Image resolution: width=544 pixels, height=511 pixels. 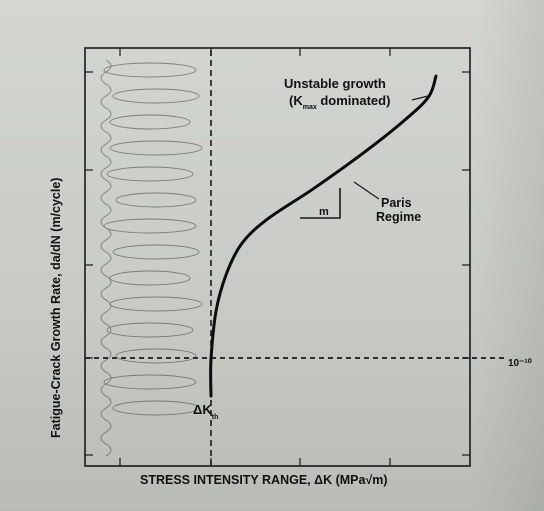 I want to click on y-tick-label: 10⁻¹⁰, so click(x=520, y=363).